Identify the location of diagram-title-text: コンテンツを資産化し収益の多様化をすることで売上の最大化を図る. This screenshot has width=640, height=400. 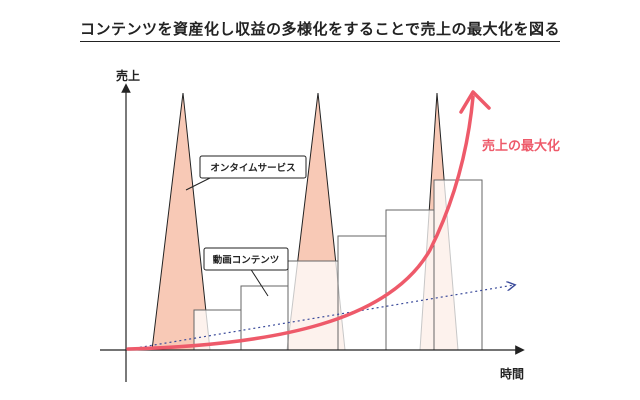
(320, 31).